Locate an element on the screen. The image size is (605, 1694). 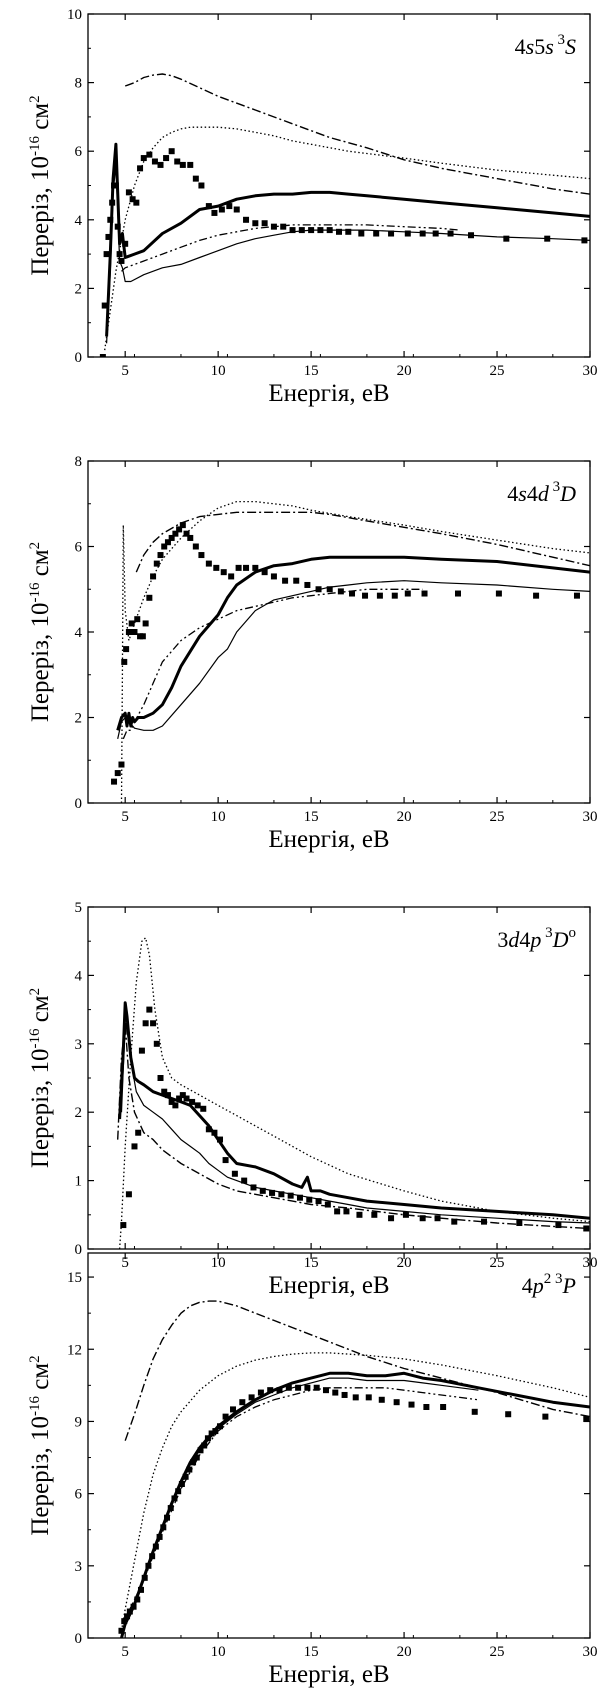
x-tick-label: 30 is located at coordinates (590, 1652).